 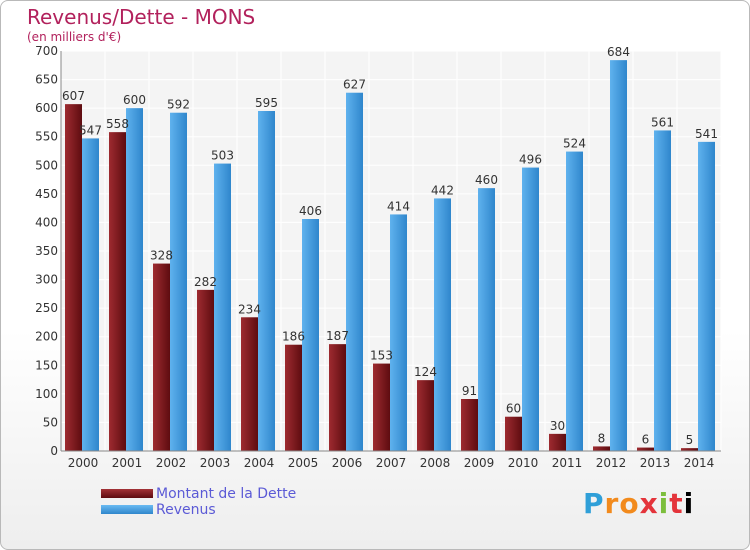 What do you see at coordinates (46, 251) in the screenshot?
I see `y-tick-label: 350` at bounding box center [46, 251].